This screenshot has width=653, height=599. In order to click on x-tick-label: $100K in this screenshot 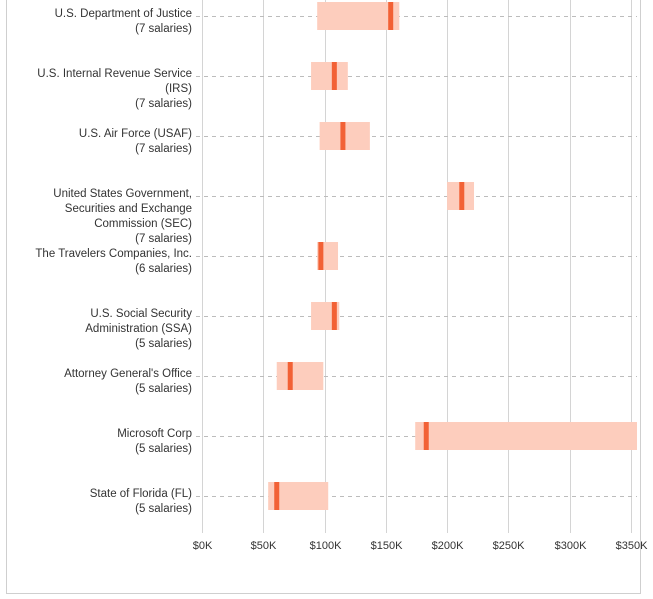, I will do `click(326, 546)`.